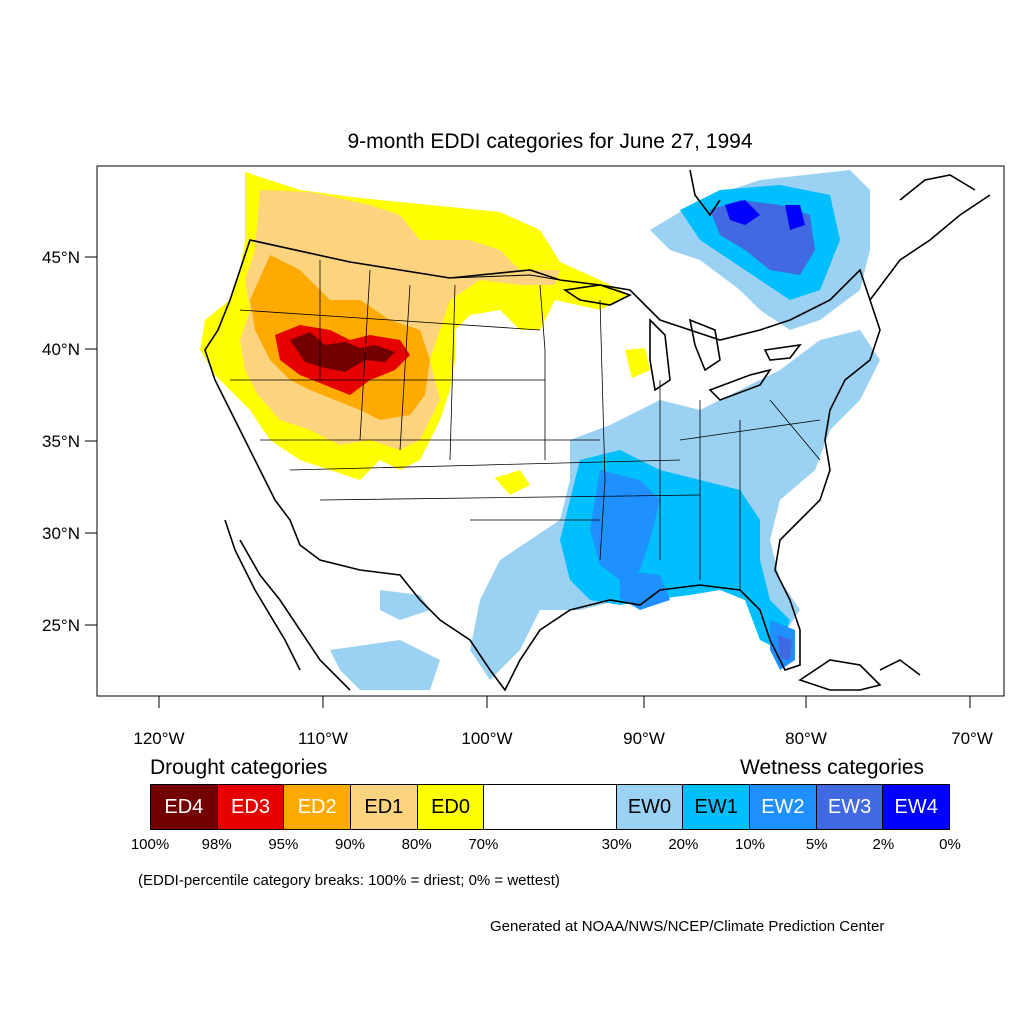 The image size is (1024, 1024). I want to click on legend-bar: ED4 ED3 ED2 ED1 ED0 EW0 EW1 EW2 EW3 EW4, so click(550, 807).